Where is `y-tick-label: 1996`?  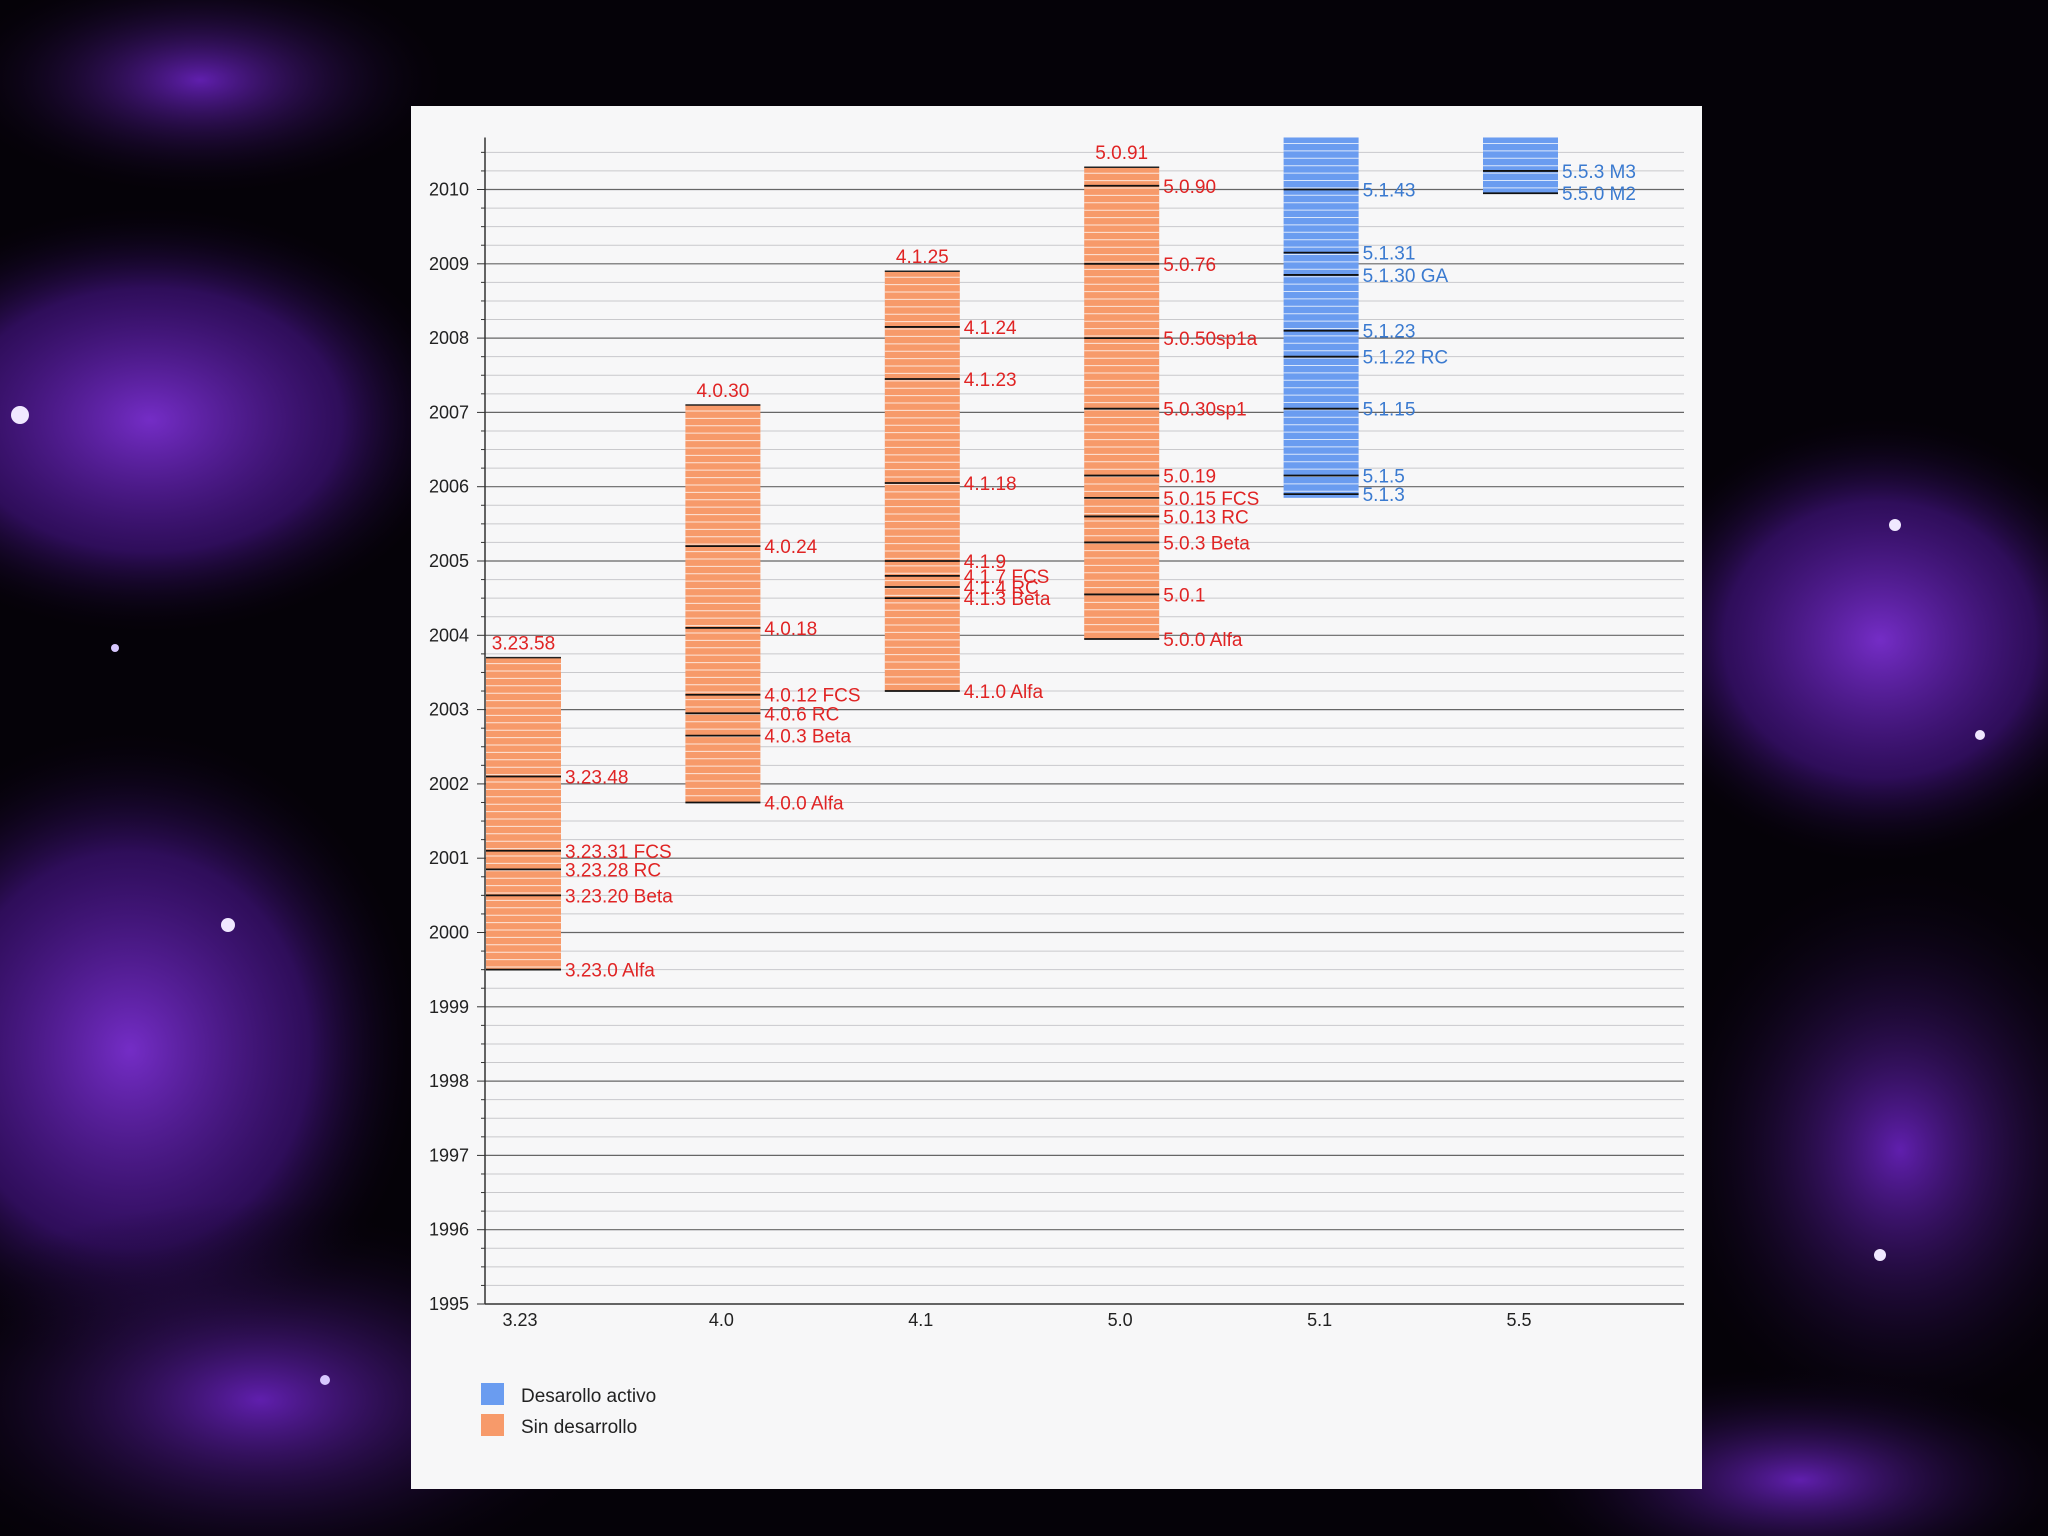
y-tick-label: 1996 is located at coordinates (449, 1230).